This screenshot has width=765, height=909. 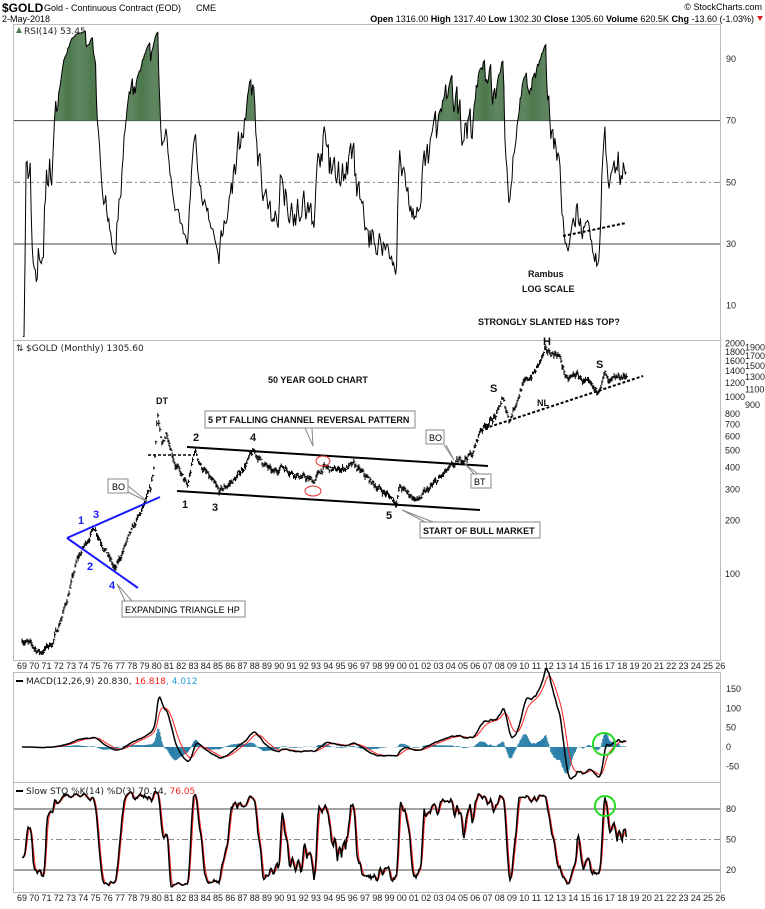 What do you see at coordinates (438, 898) in the screenshot?
I see `year-tick-label: 03` at bounding box center [438, 898].